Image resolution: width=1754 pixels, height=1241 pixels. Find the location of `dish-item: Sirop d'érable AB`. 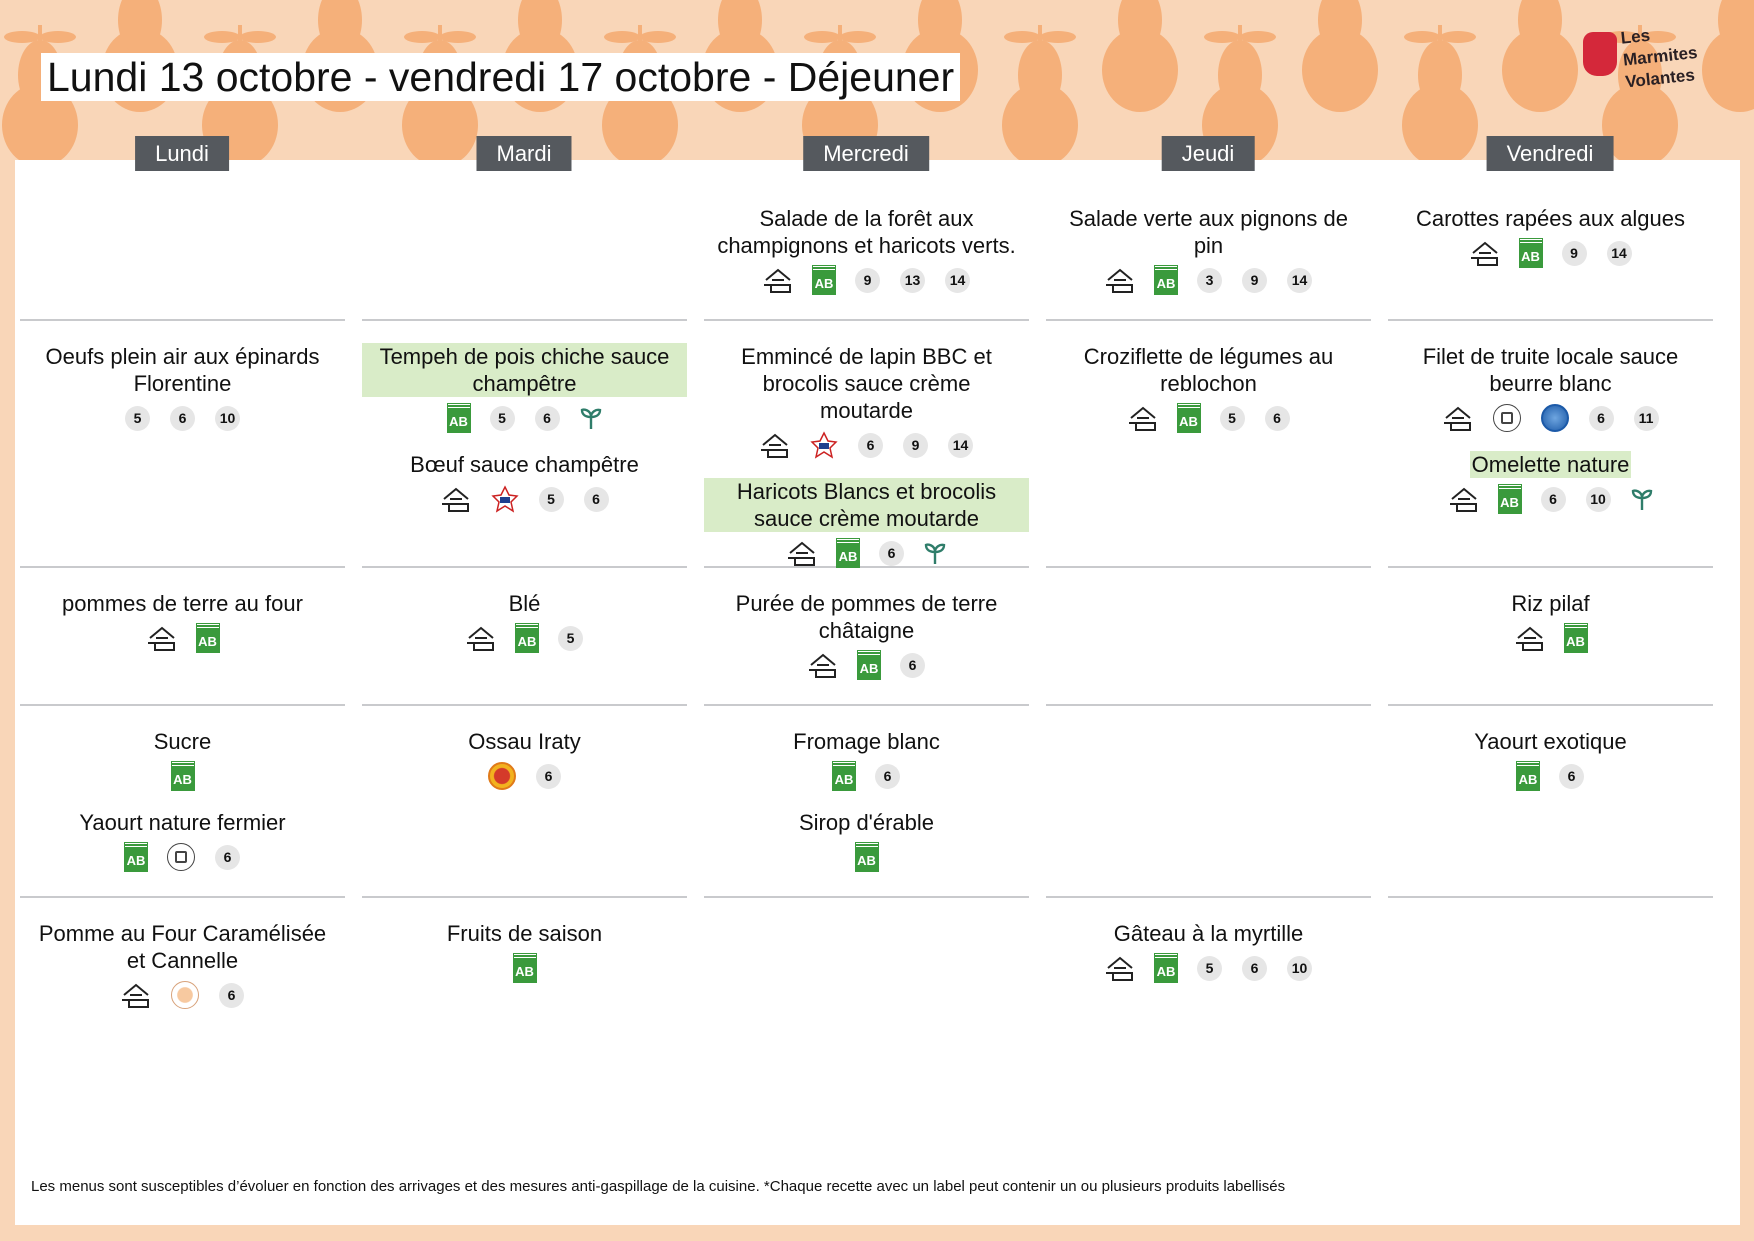

dish-item: Sirop d'érable AB is located at coordinates (866, 840).